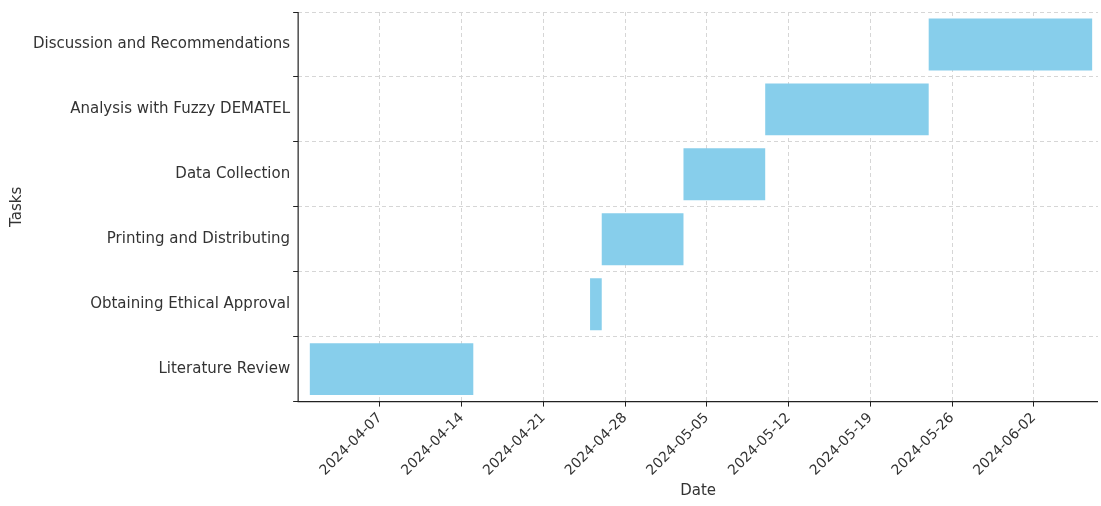 The width and height of the screenshot is (1101, 506). What do you see at coordinates (180, 108) in the screenshot?
I see `y-tick-label: Analysis with Fuzzy DEMATEL` at bounding box center [180, 108].